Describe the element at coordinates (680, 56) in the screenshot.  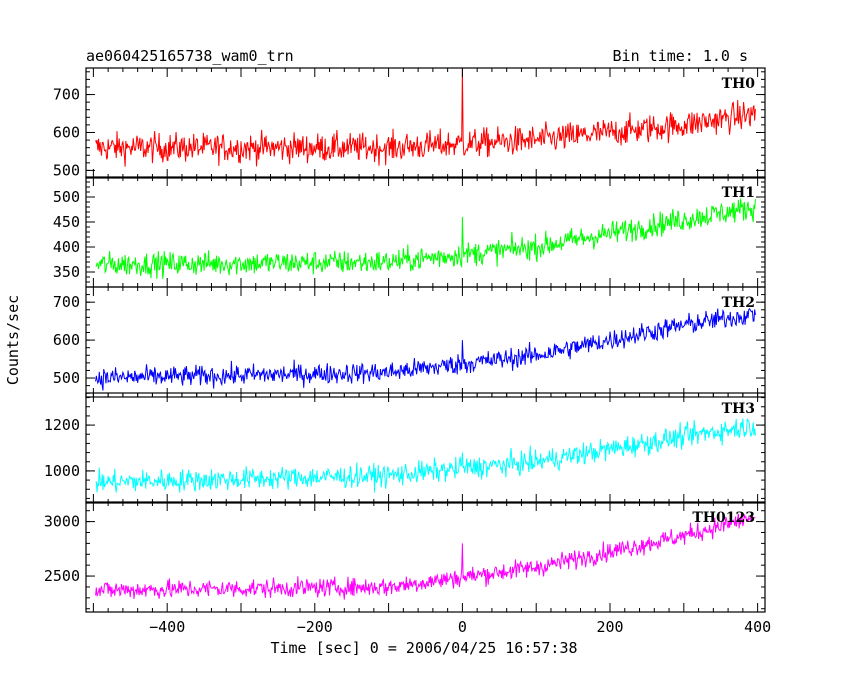
I see `bin-time-label: Bin time: 1.0 s` at that location.